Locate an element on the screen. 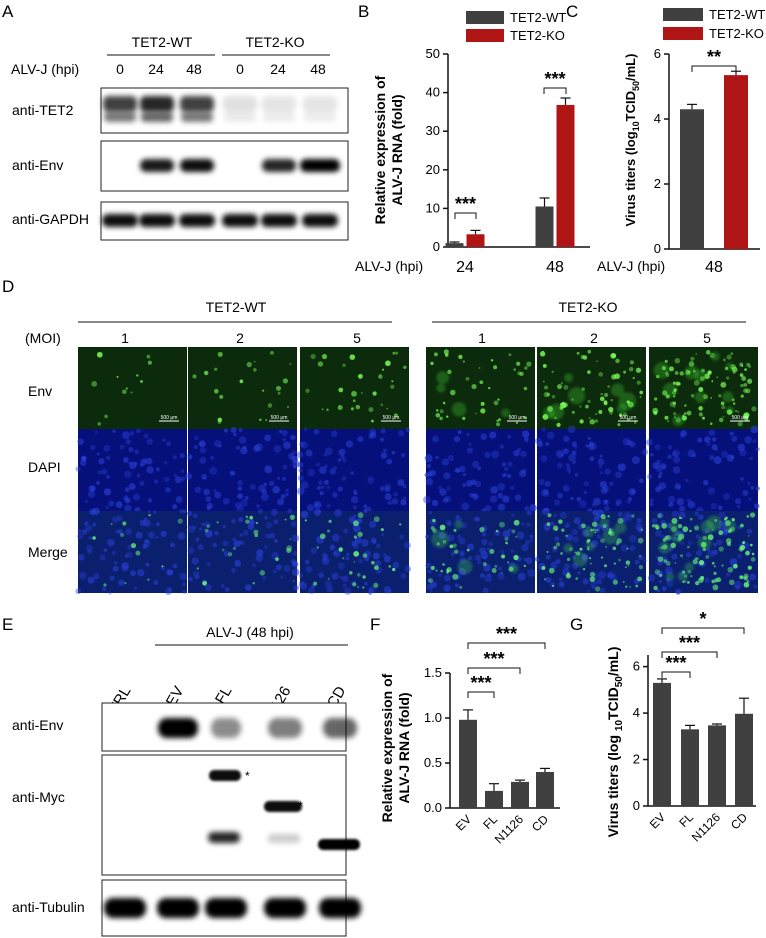  legend-label-wt: TET2-WT is located at coordinates (538, 17).